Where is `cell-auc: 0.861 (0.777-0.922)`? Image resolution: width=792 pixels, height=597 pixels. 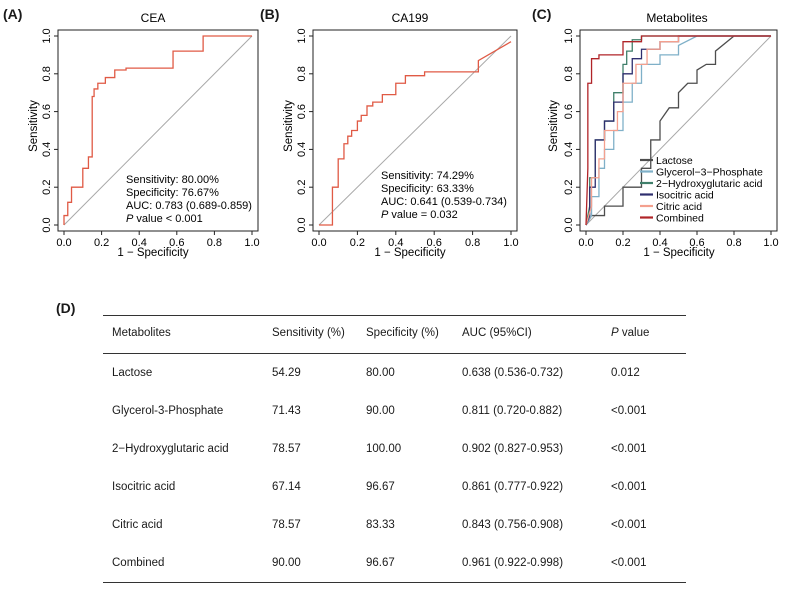 cell-auc: 0.861 (0.777-0.922) is located at coordinates (513, 487).